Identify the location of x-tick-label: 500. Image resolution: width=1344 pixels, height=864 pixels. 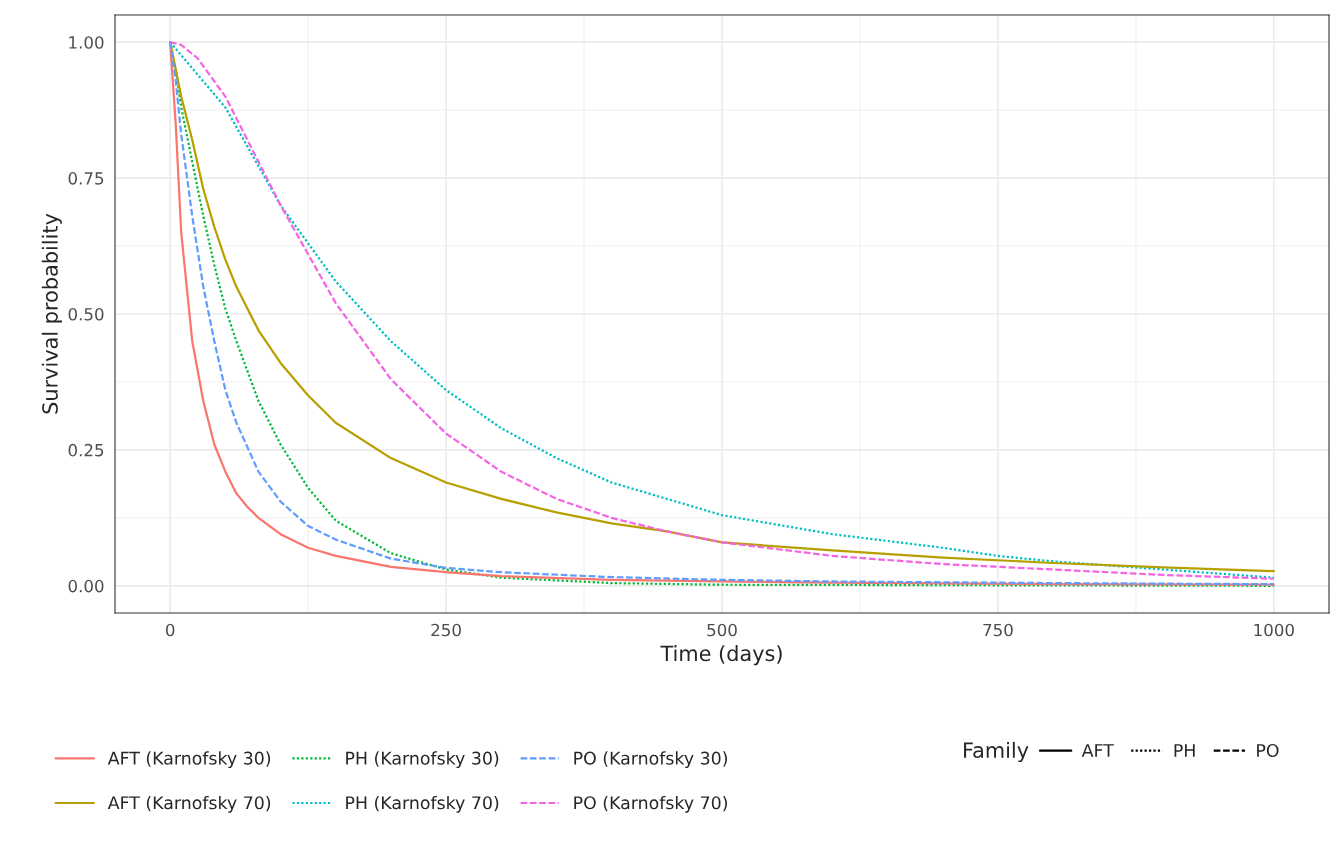
(722, 630).